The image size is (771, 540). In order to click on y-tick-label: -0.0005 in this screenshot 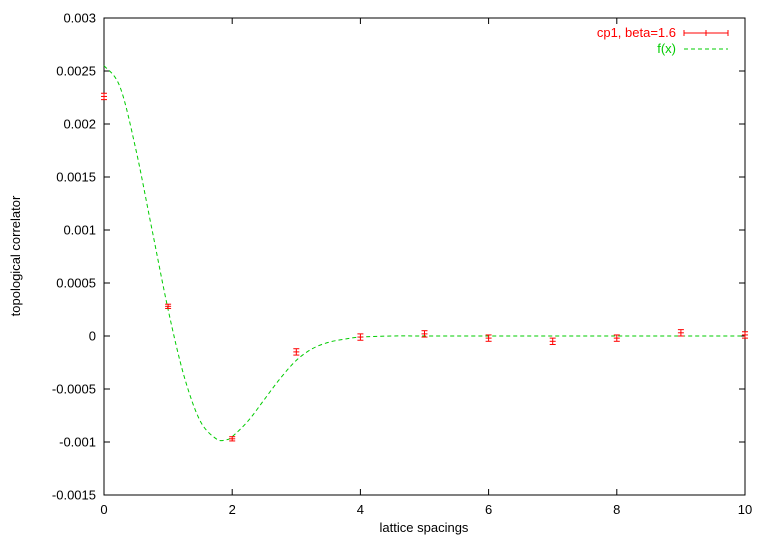, I will do `click(74, 389)`.